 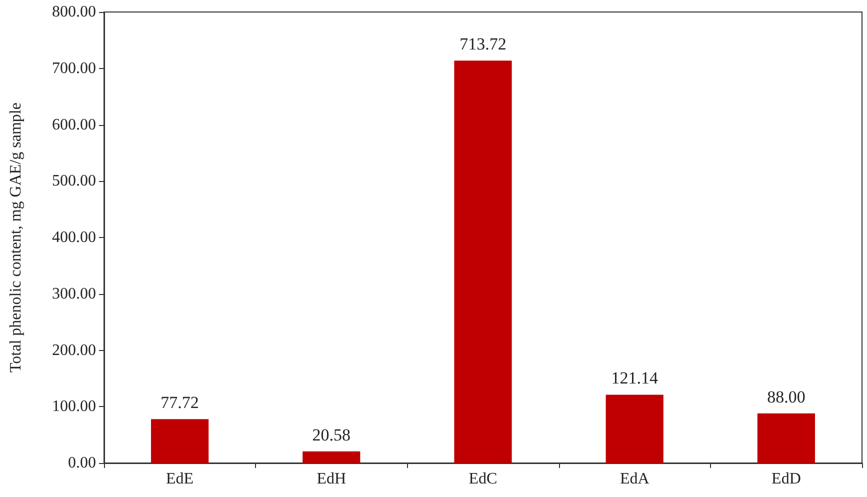 I want to click on data-label: 20.58, so click(x=331, y=434).